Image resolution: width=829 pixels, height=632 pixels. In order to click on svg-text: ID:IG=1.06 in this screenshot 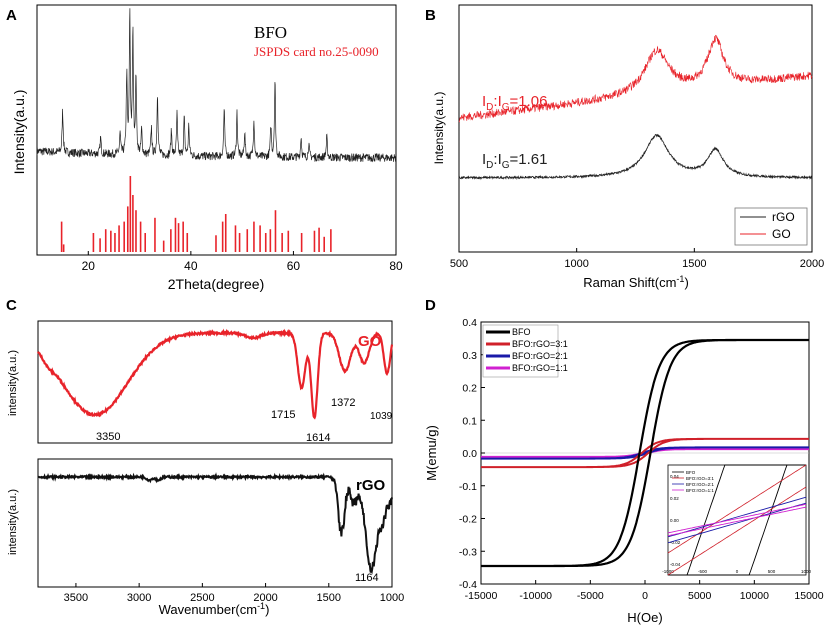, I will do `click(515, 103)`.